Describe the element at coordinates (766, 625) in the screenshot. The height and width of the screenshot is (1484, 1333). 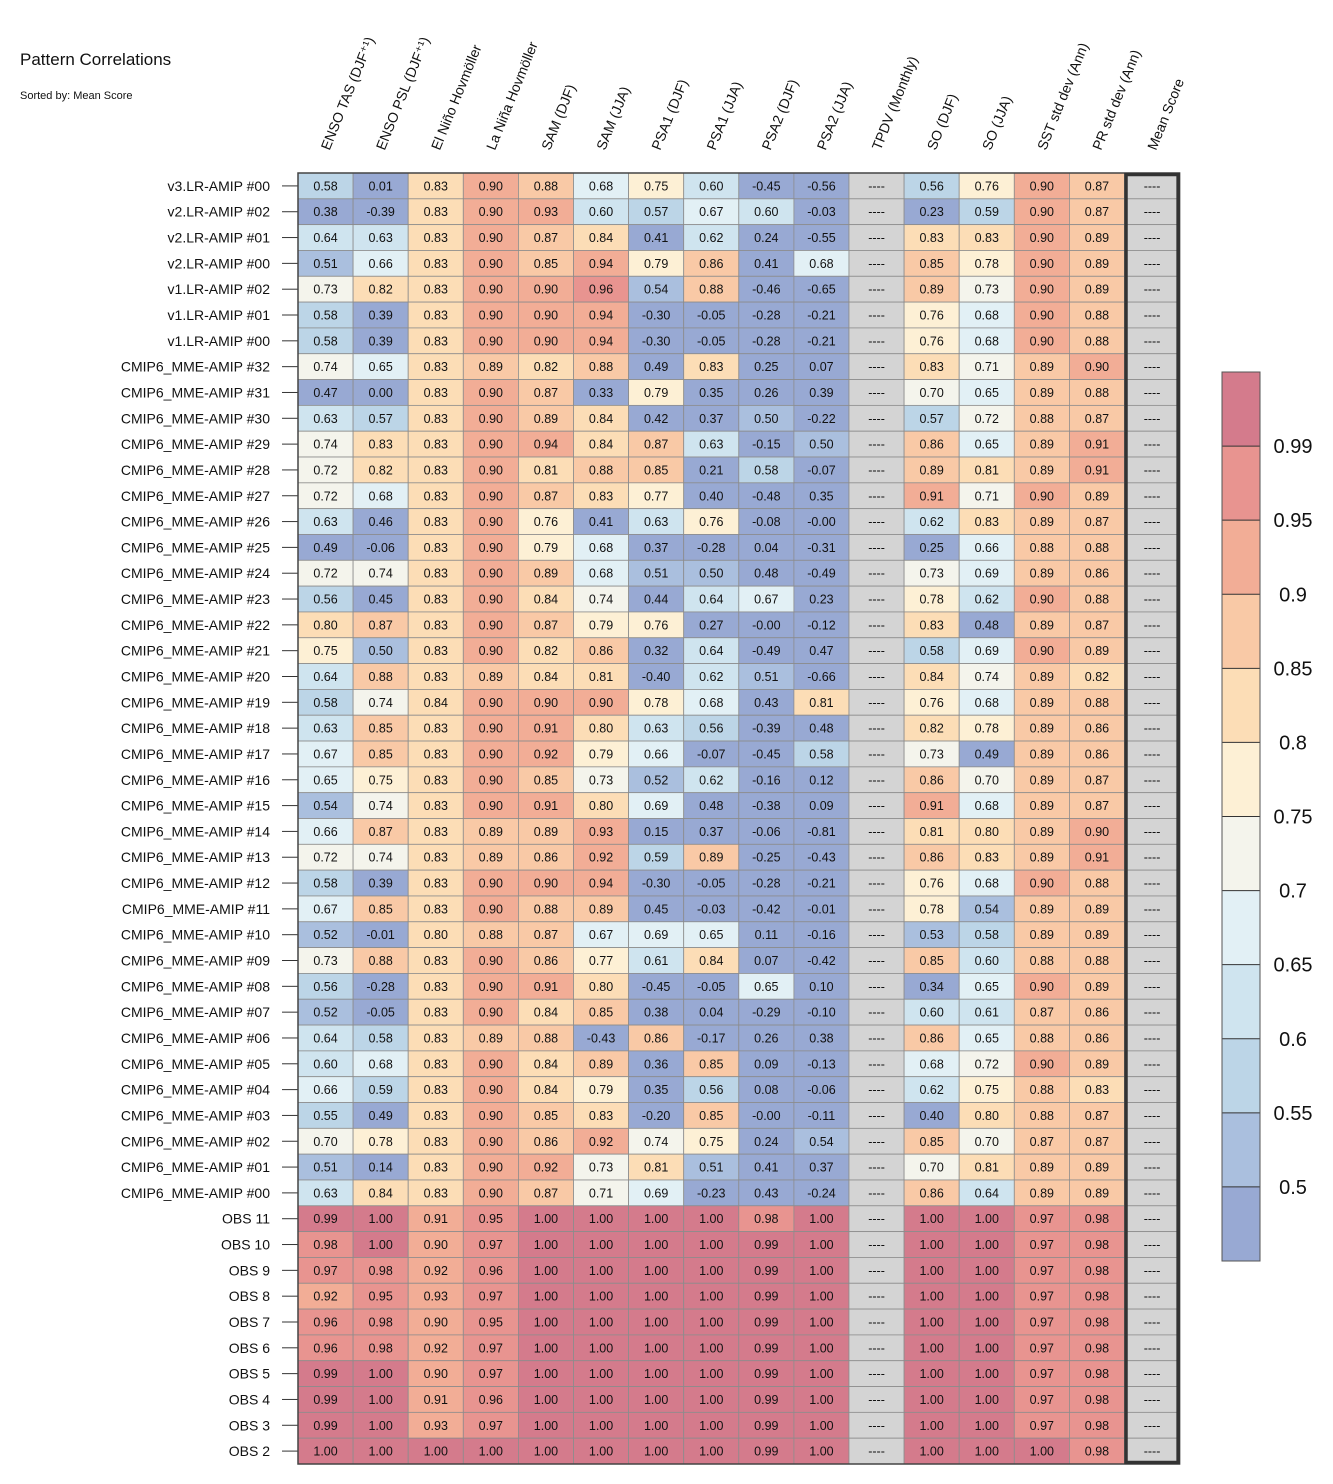
I see `cell-value: -0.00` at that location.